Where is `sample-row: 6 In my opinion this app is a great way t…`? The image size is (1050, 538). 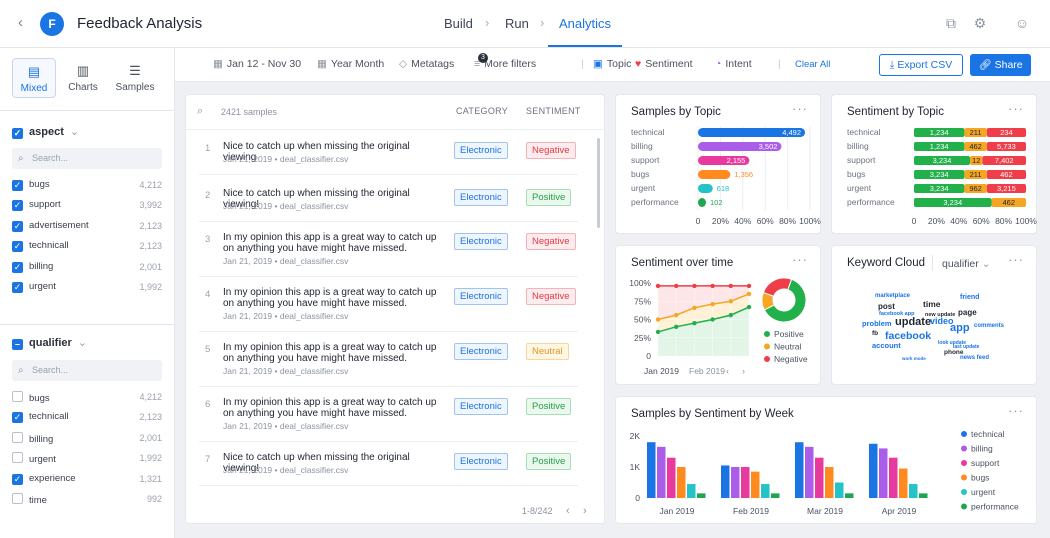 sample-row: 6 In my opinion this app is a great way t… is located at coordinates (388, 414).